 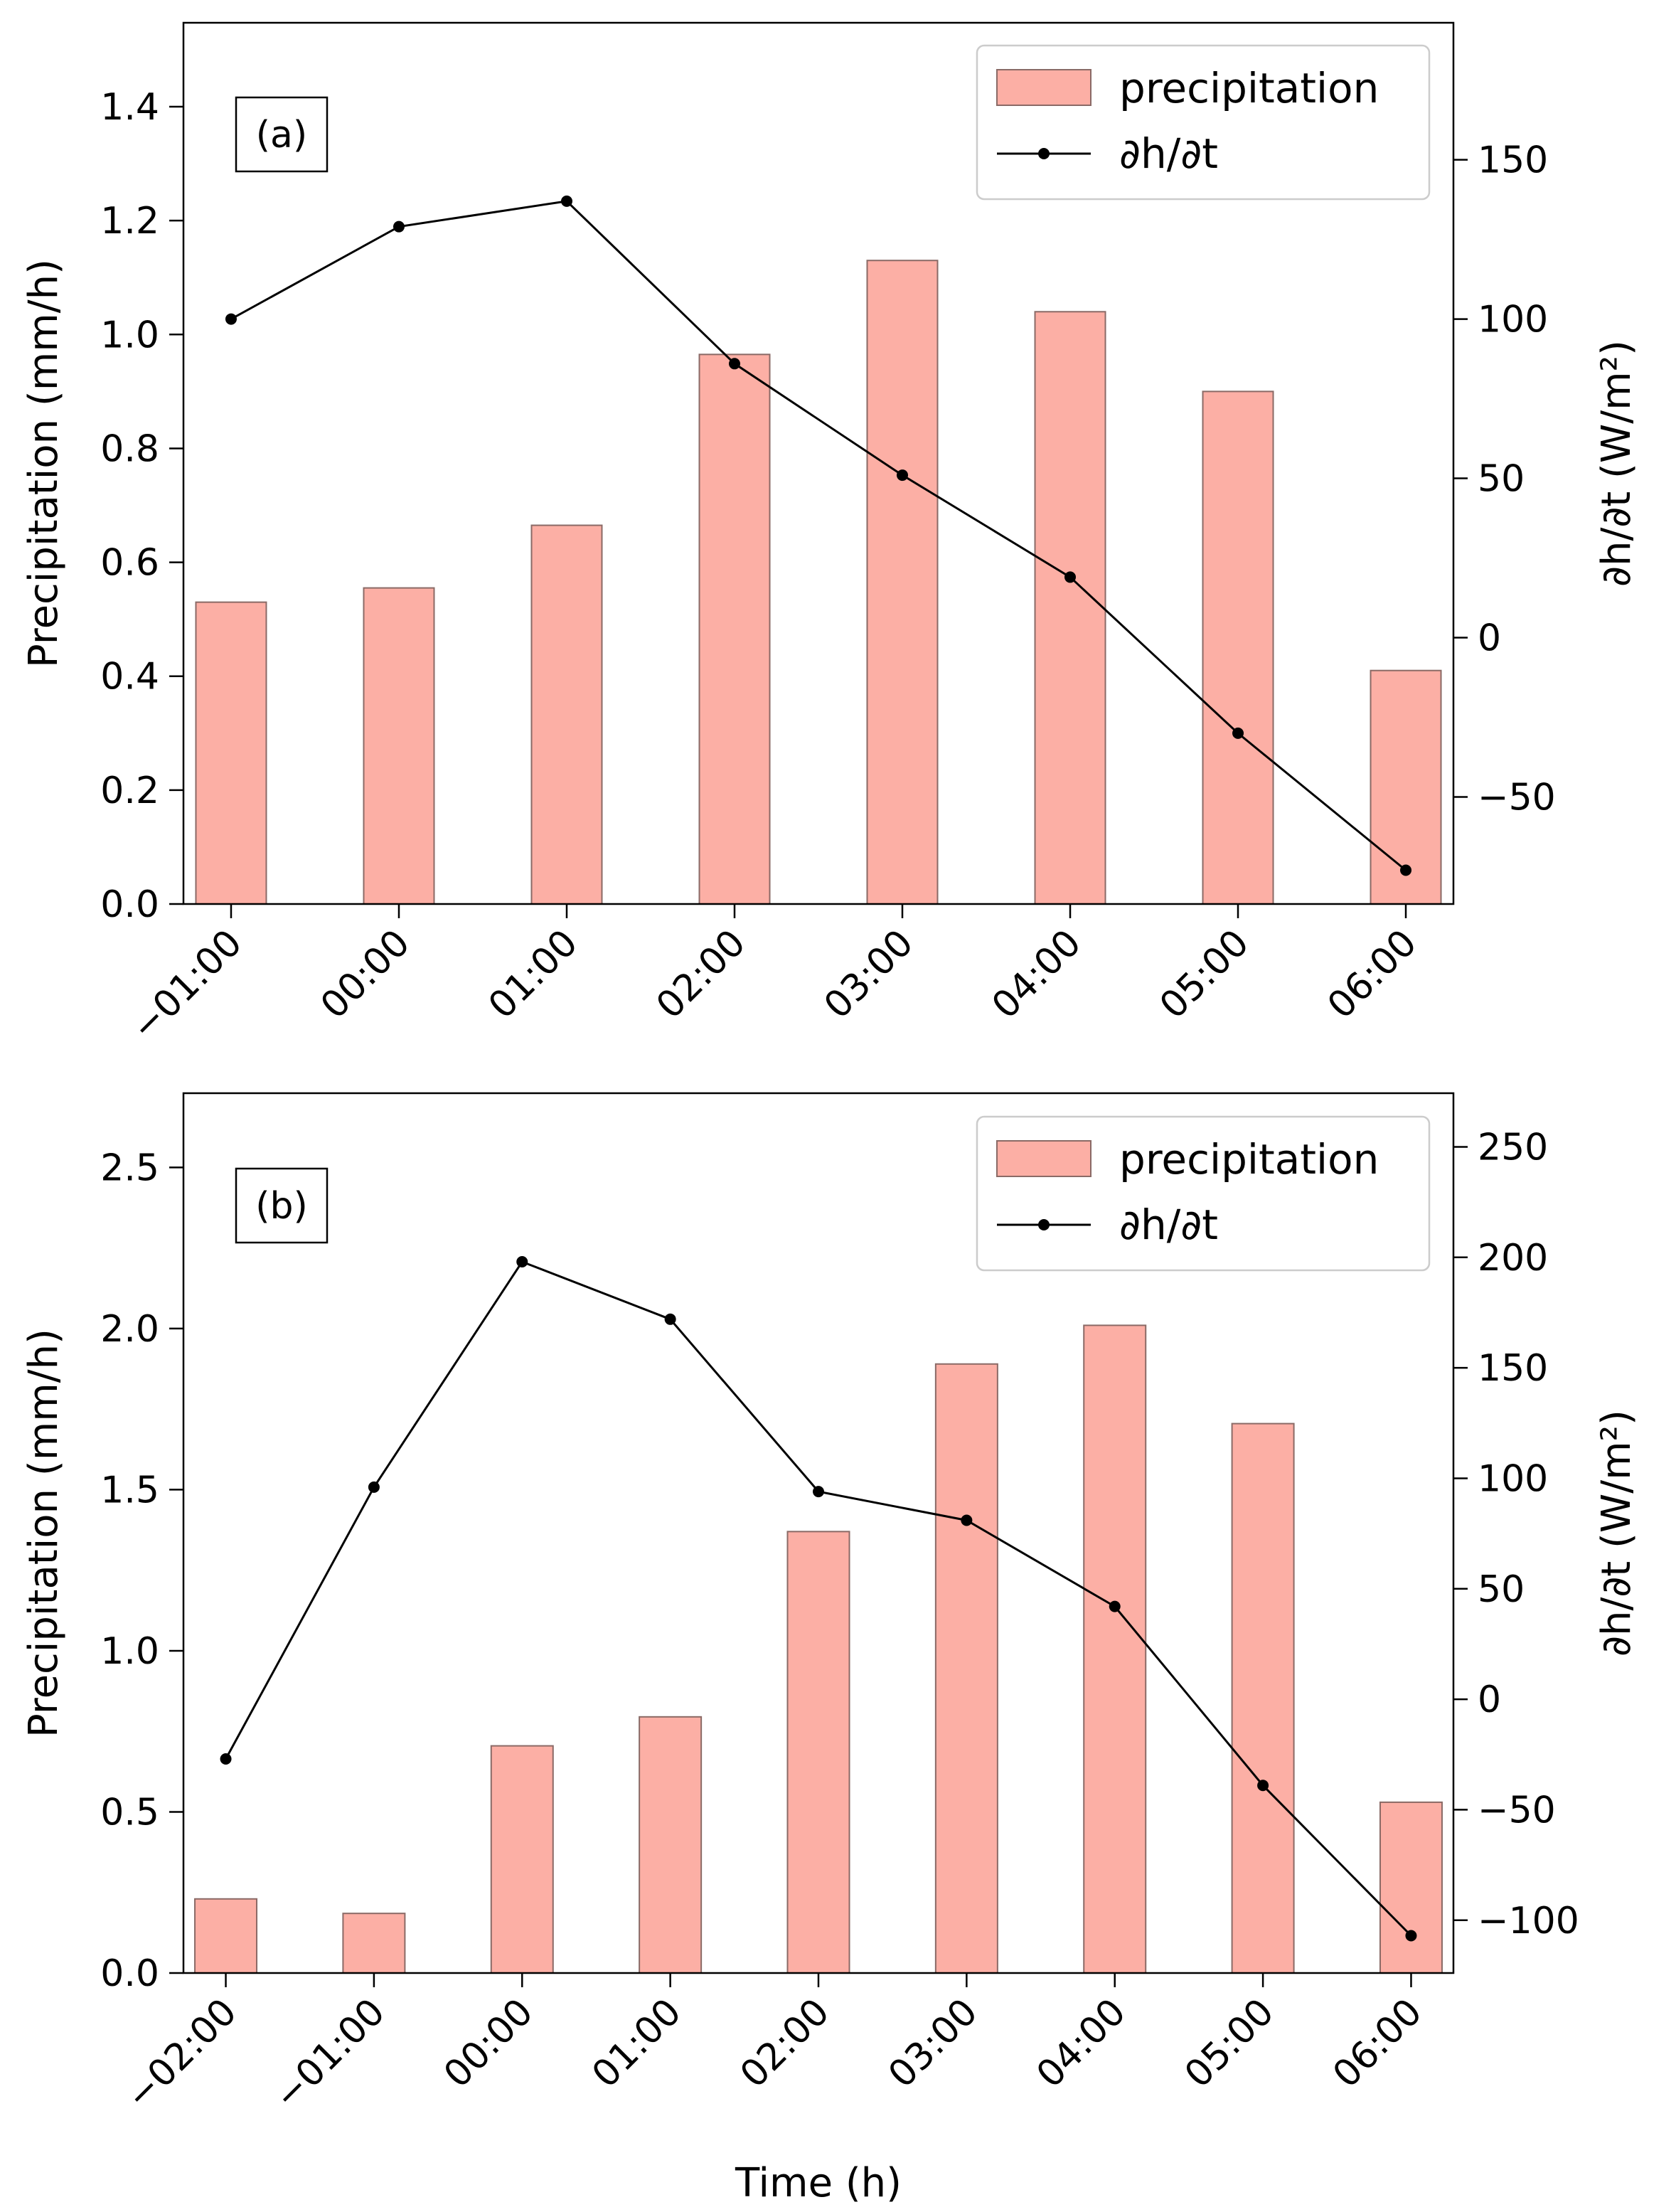 I want to click on x-tick-label: 05:00, so click(x=1204, y=974).